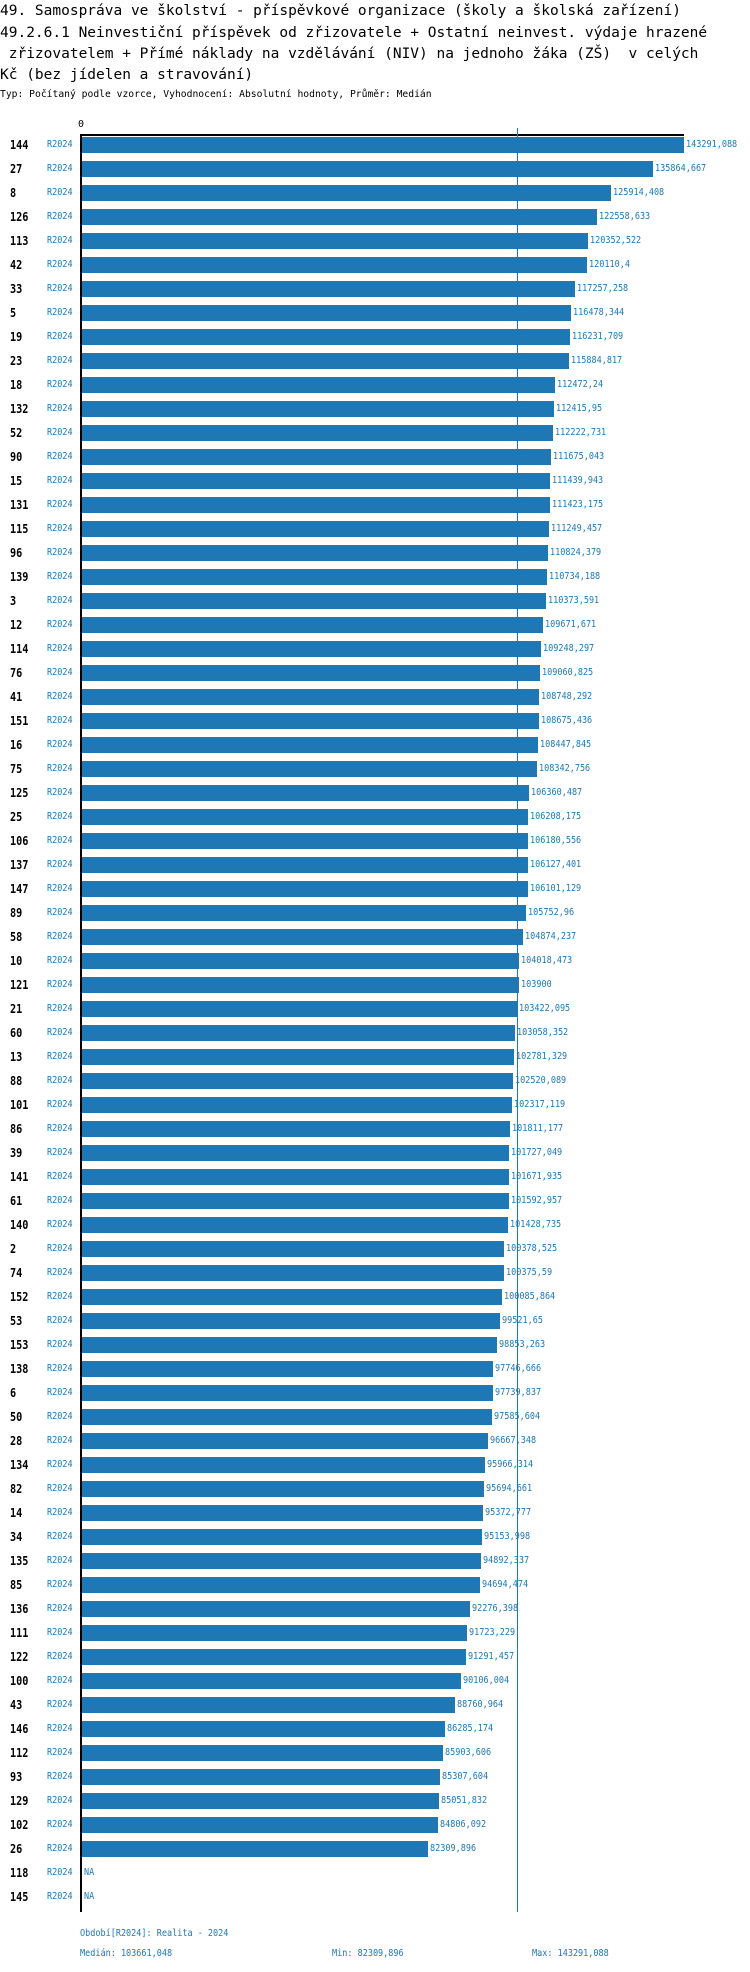  Describe the element at coordinates (19, 1465) in the screenshot. I see `category-label: 134` at that location.